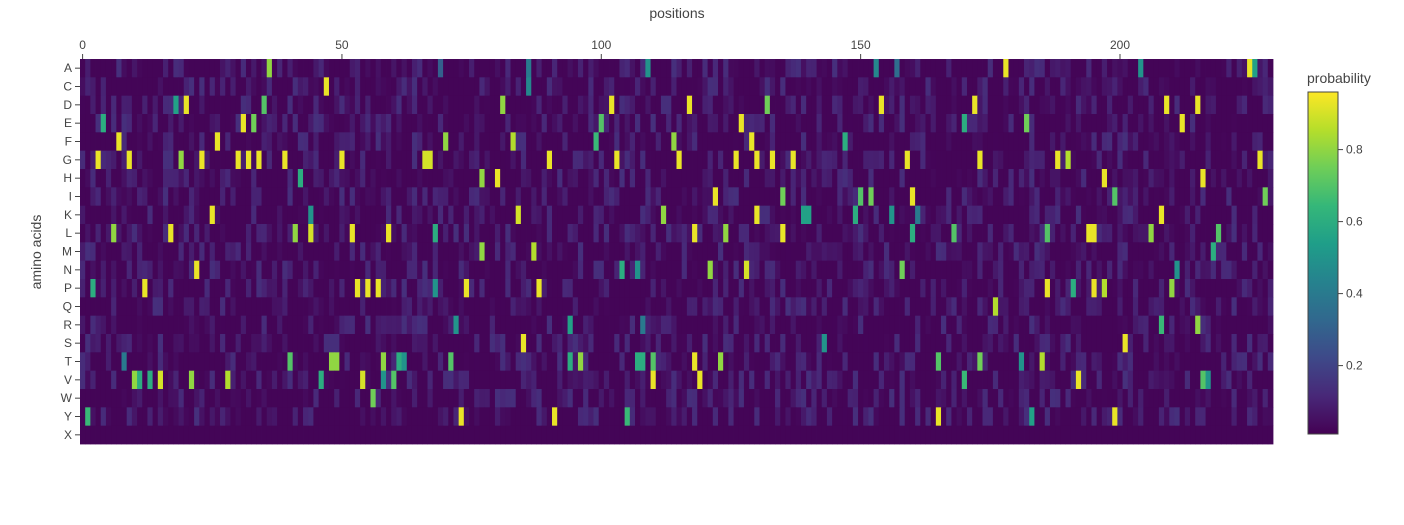 Image resolution: width=1404 pixels, height=525 pixels. Describe the element at coordinates (67, 160) in the screenshot. I see `y-tick-label: G` at that location.